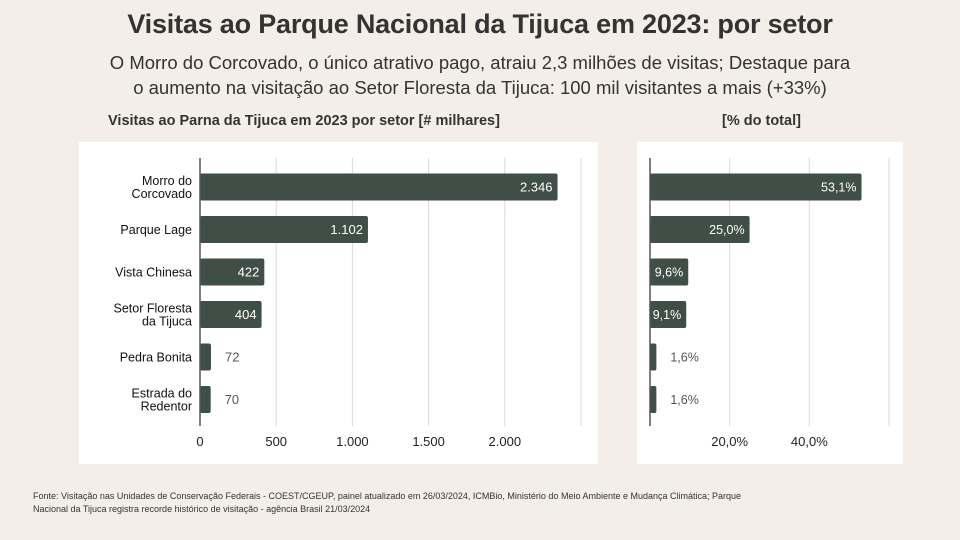 The height and width of the screenshot is (540, 960). Describe the element at coordinates (162, 394) in the screenshot. I see `category-label: Estrada do` at that location.